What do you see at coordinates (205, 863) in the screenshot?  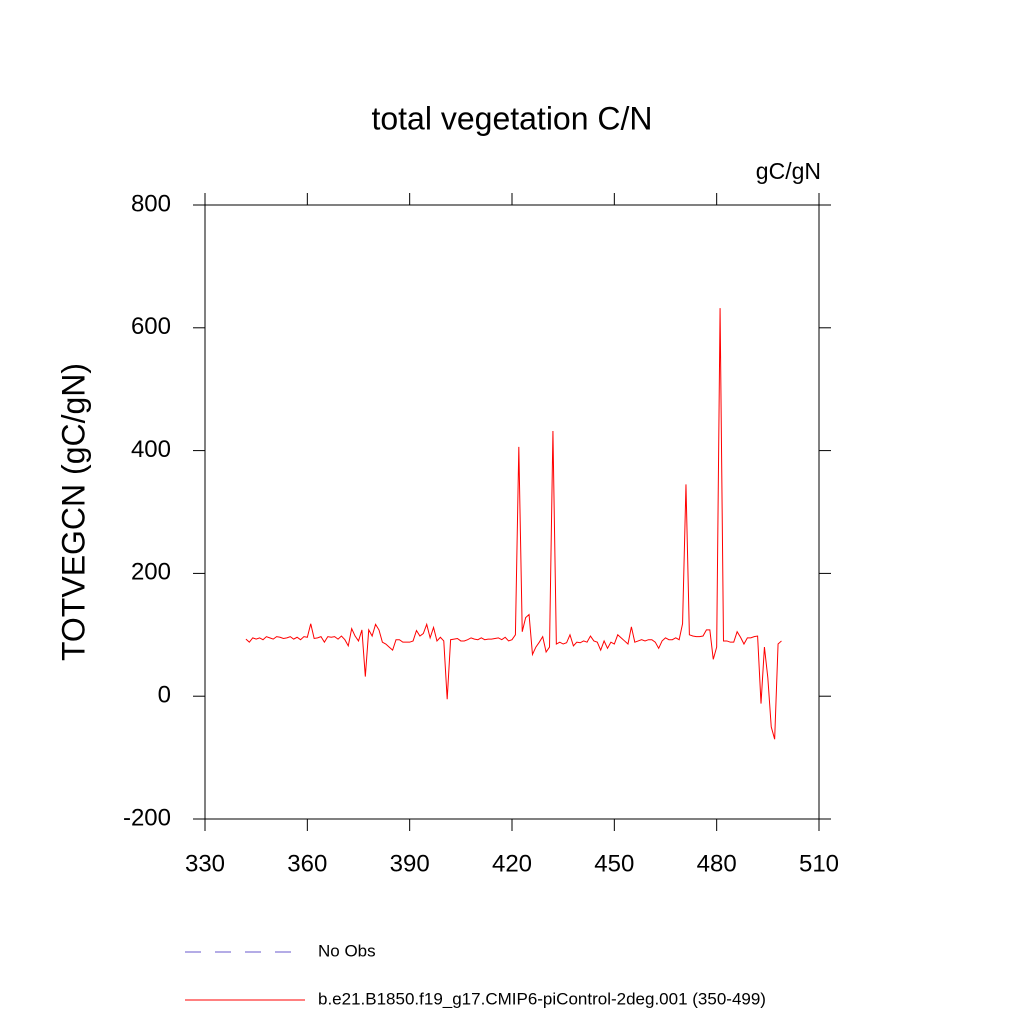 I see `x-tick-label: 330` at bounding box center [205, 863].